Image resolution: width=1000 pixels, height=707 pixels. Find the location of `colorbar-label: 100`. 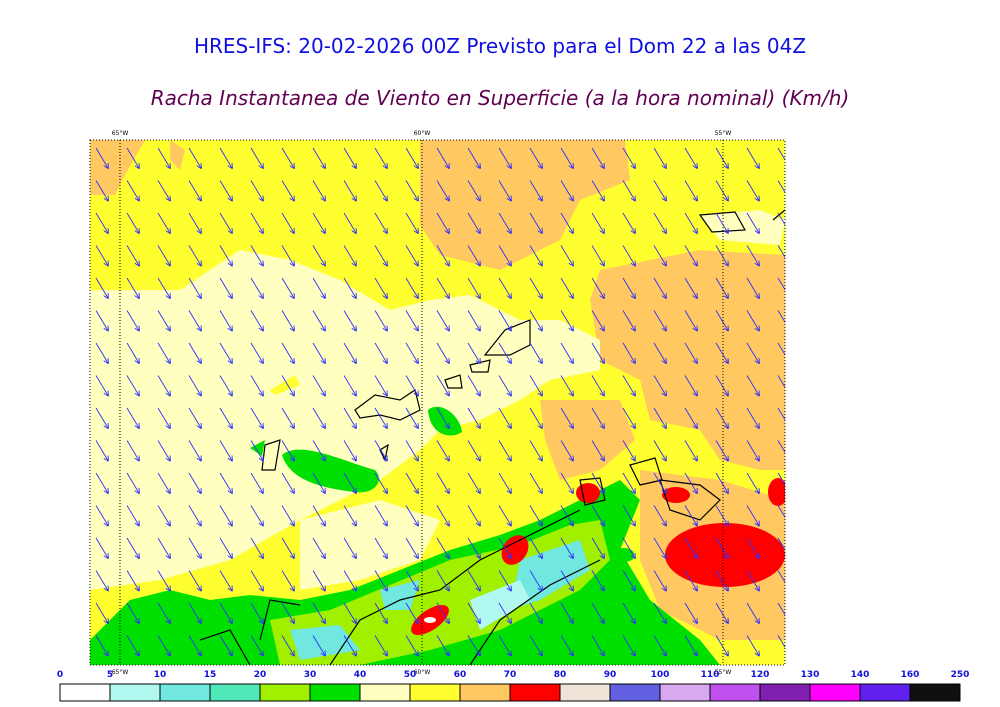

colorbar-label: 100 is located at coordinates (660, 675).